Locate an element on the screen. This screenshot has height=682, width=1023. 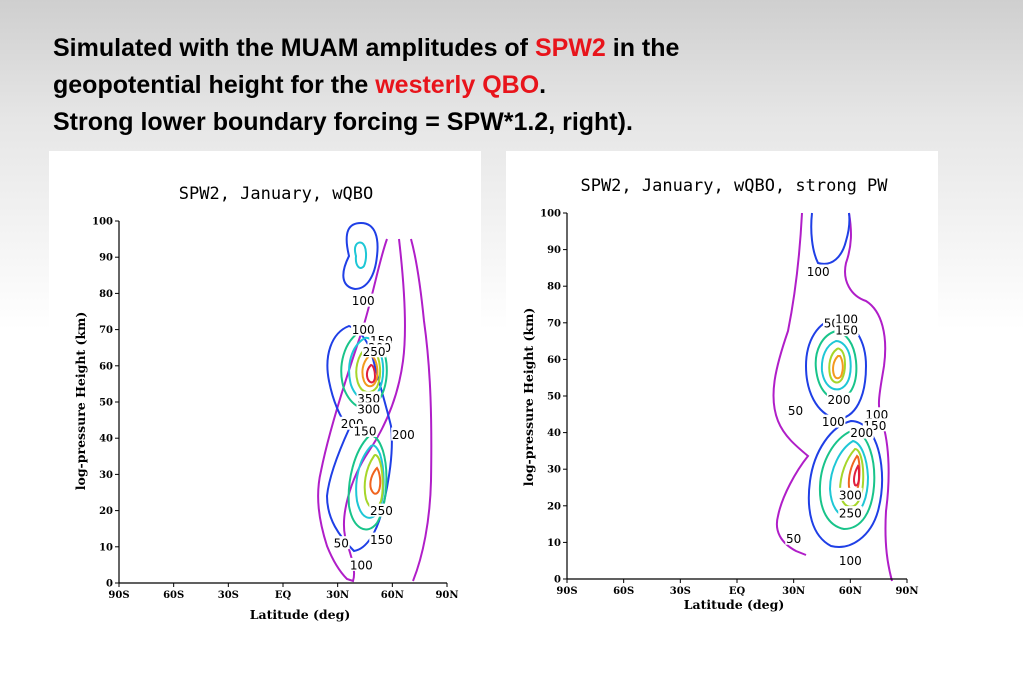
y-tick-label: 80 is located at coordinates (106, 294).